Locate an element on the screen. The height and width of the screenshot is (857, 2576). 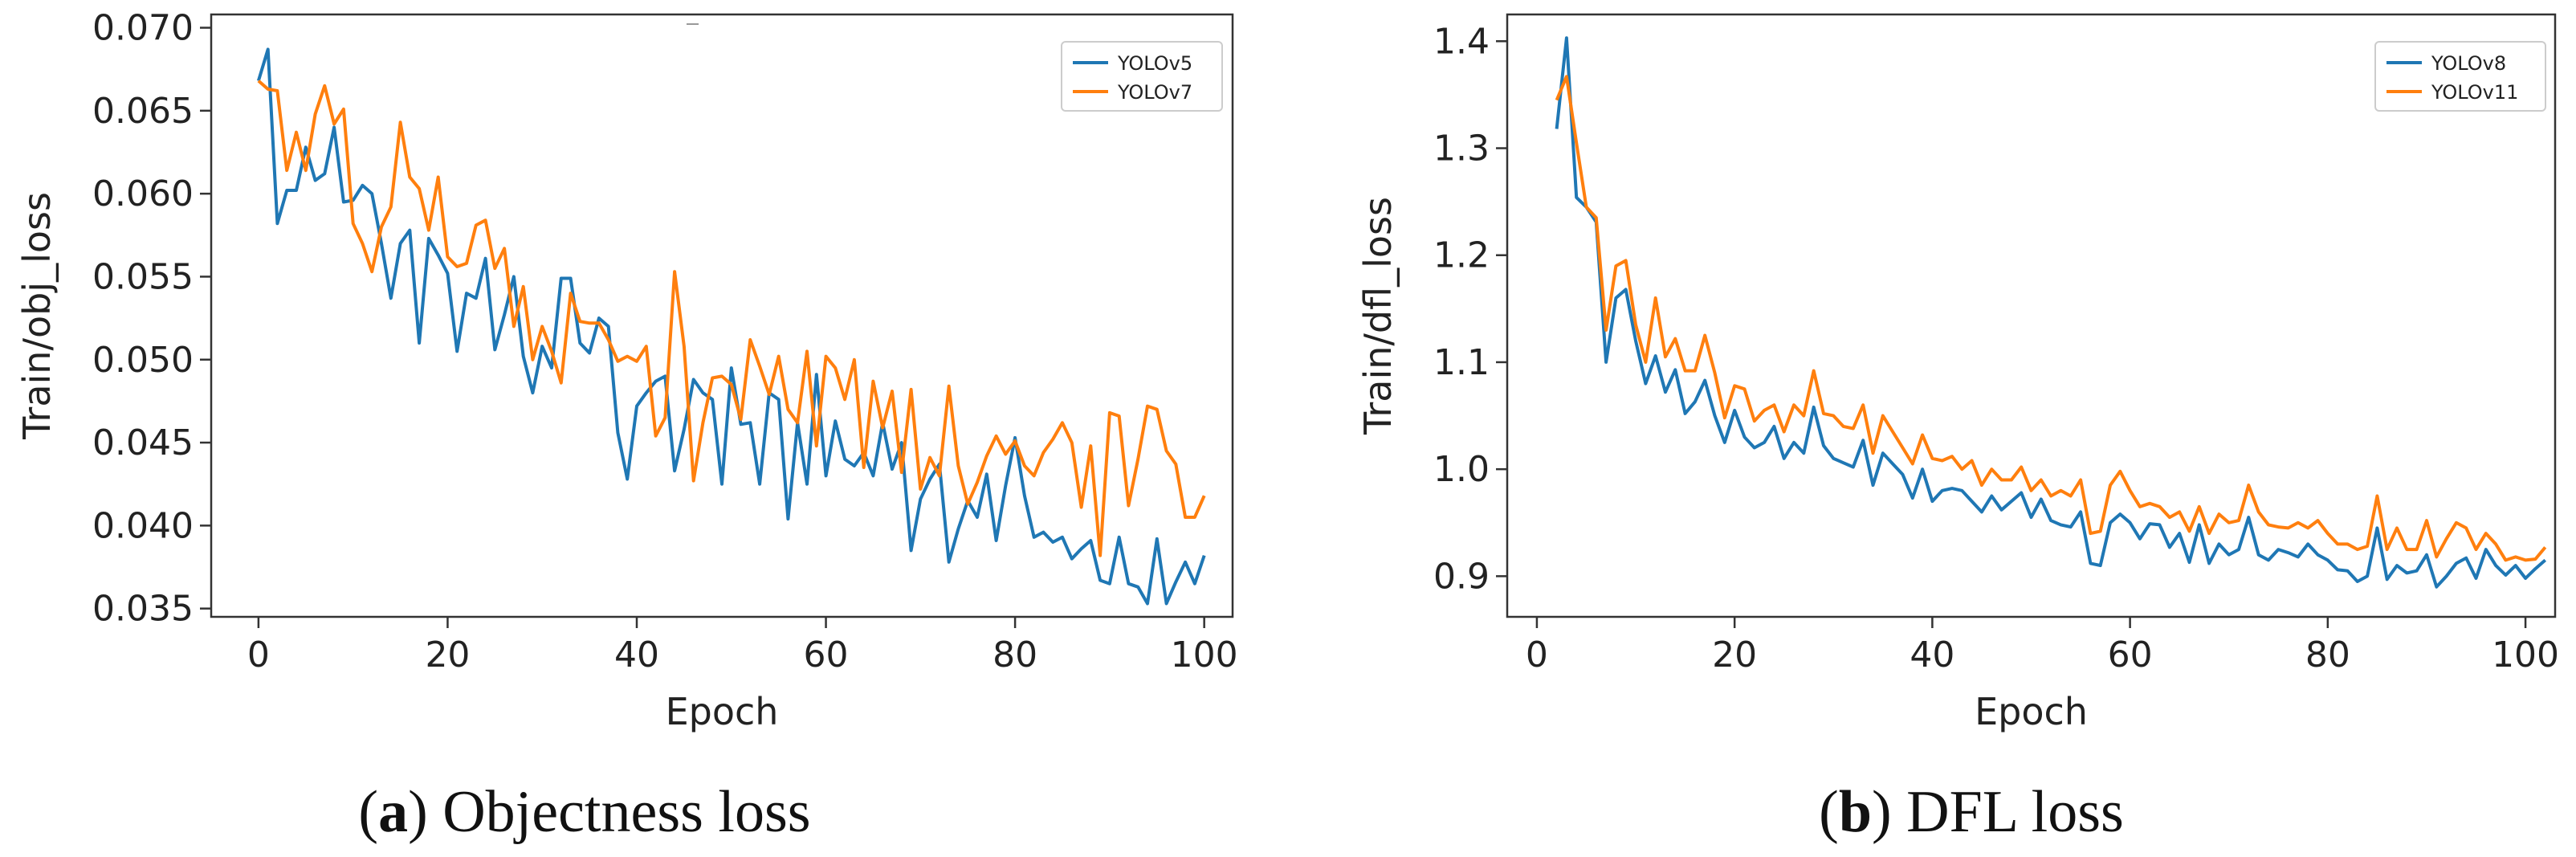
legend-label: YOLOv11 is located at coordinates (2474, 92).